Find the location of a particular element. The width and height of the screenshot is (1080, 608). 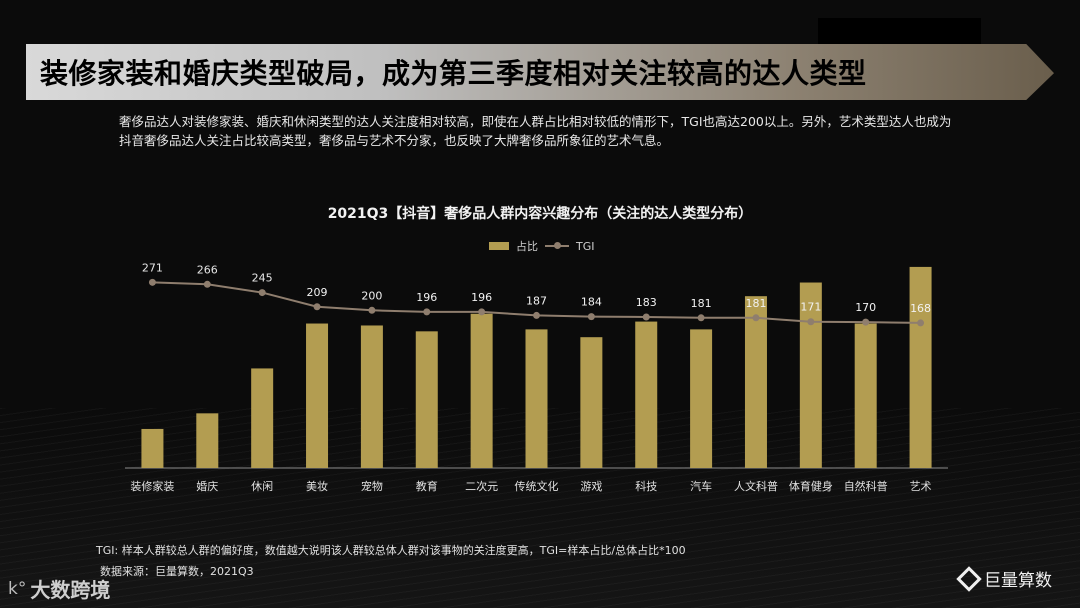

tgi-data-label-4: 200 is located at coordinates (371, 295).